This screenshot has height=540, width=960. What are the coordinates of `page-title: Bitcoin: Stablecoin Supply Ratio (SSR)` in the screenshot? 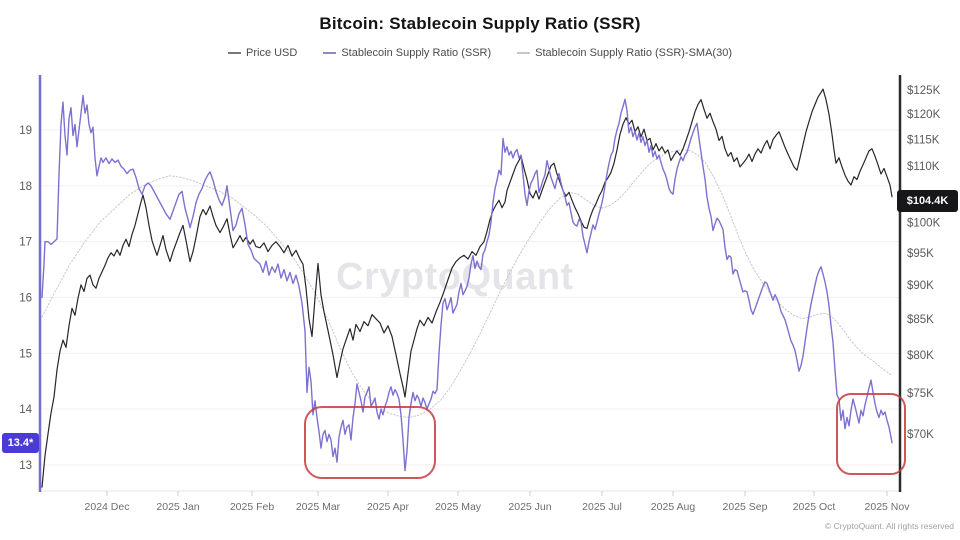 It's located at (480, 23).